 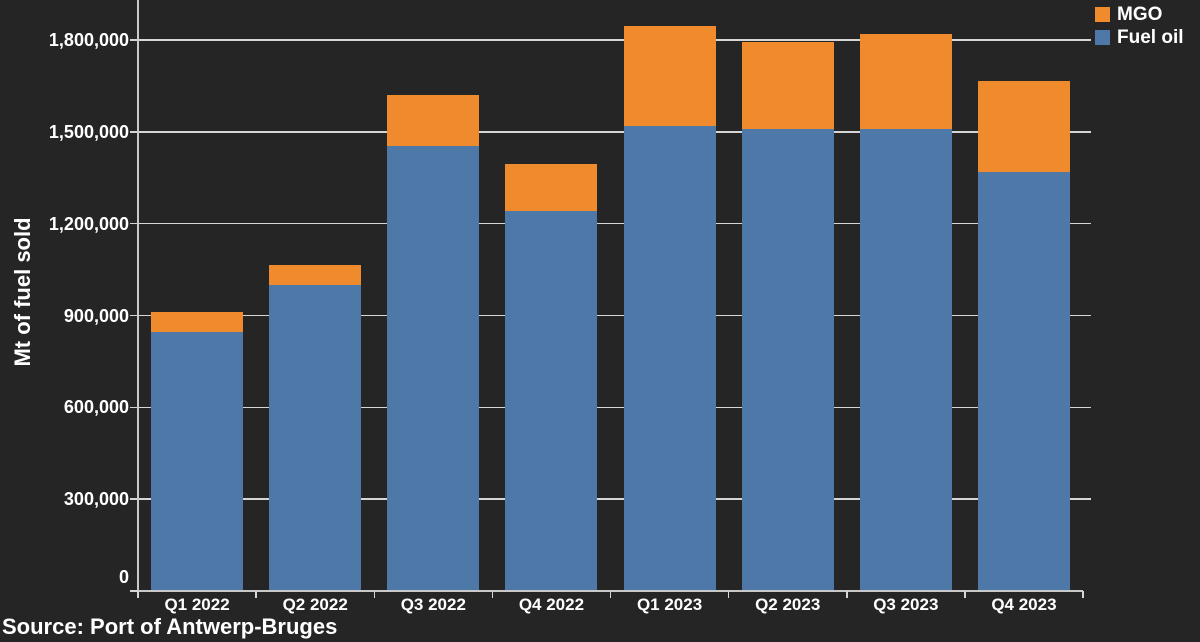 I want to click on bar-segment-q3-2023-mgo, so click(x=905, y=81).